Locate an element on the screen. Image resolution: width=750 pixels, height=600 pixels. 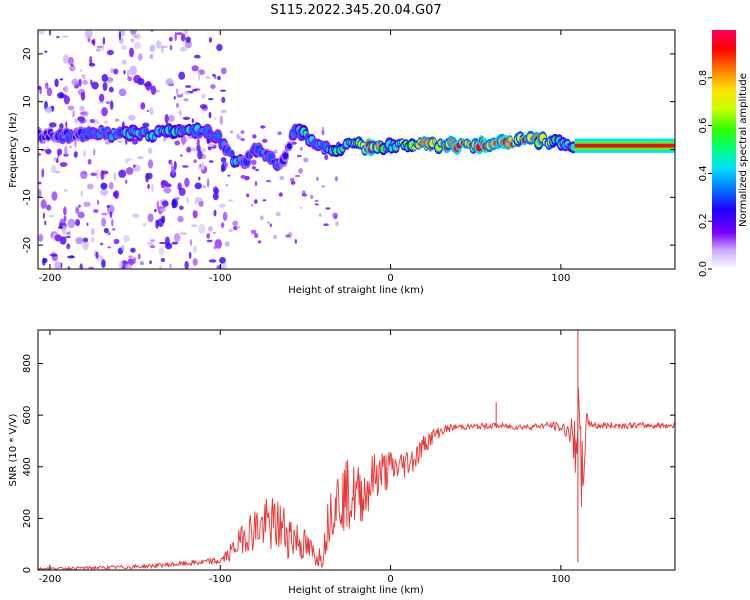
colorbar-gradient is located at coordinates (724, 149).